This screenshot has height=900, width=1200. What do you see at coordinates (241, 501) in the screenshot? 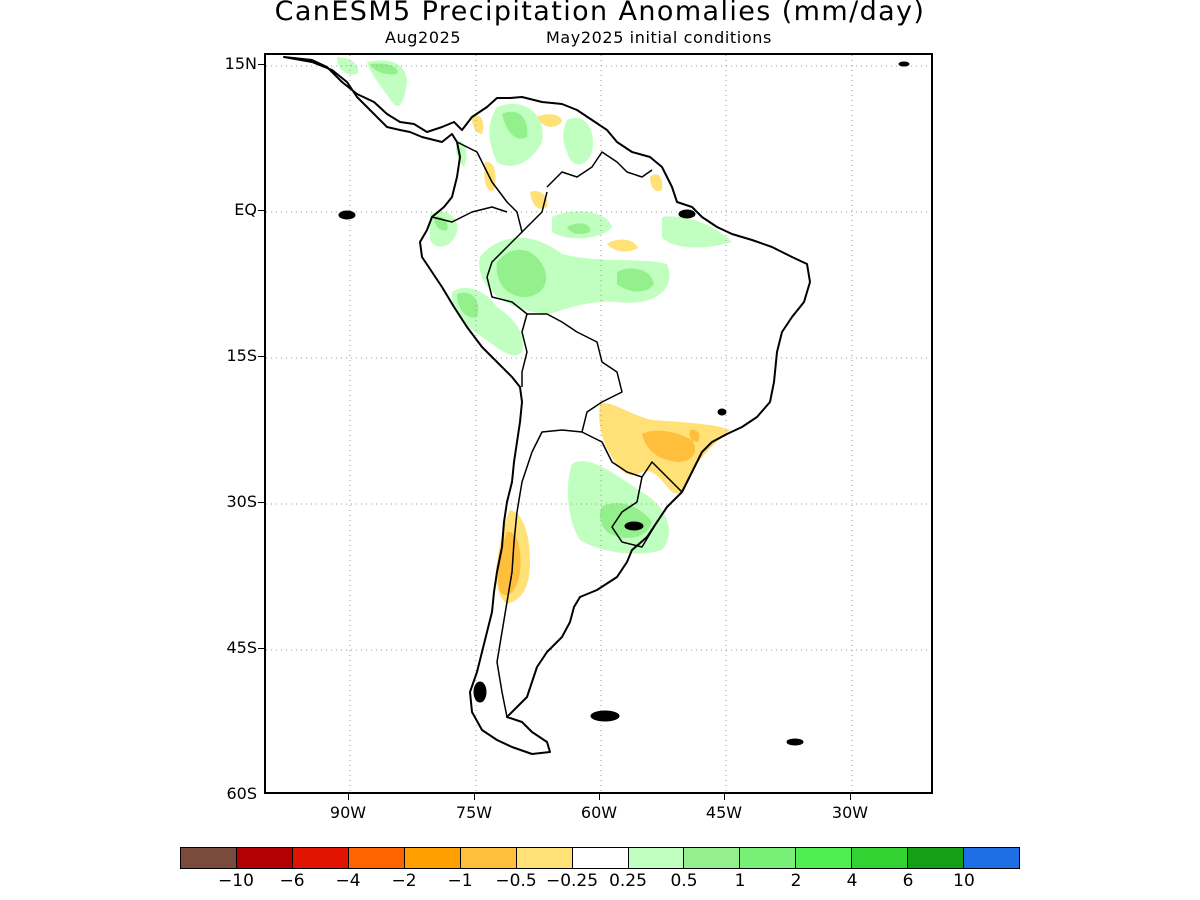
I see `lat-label-30s: 30S` at bounding box center [241, 501].